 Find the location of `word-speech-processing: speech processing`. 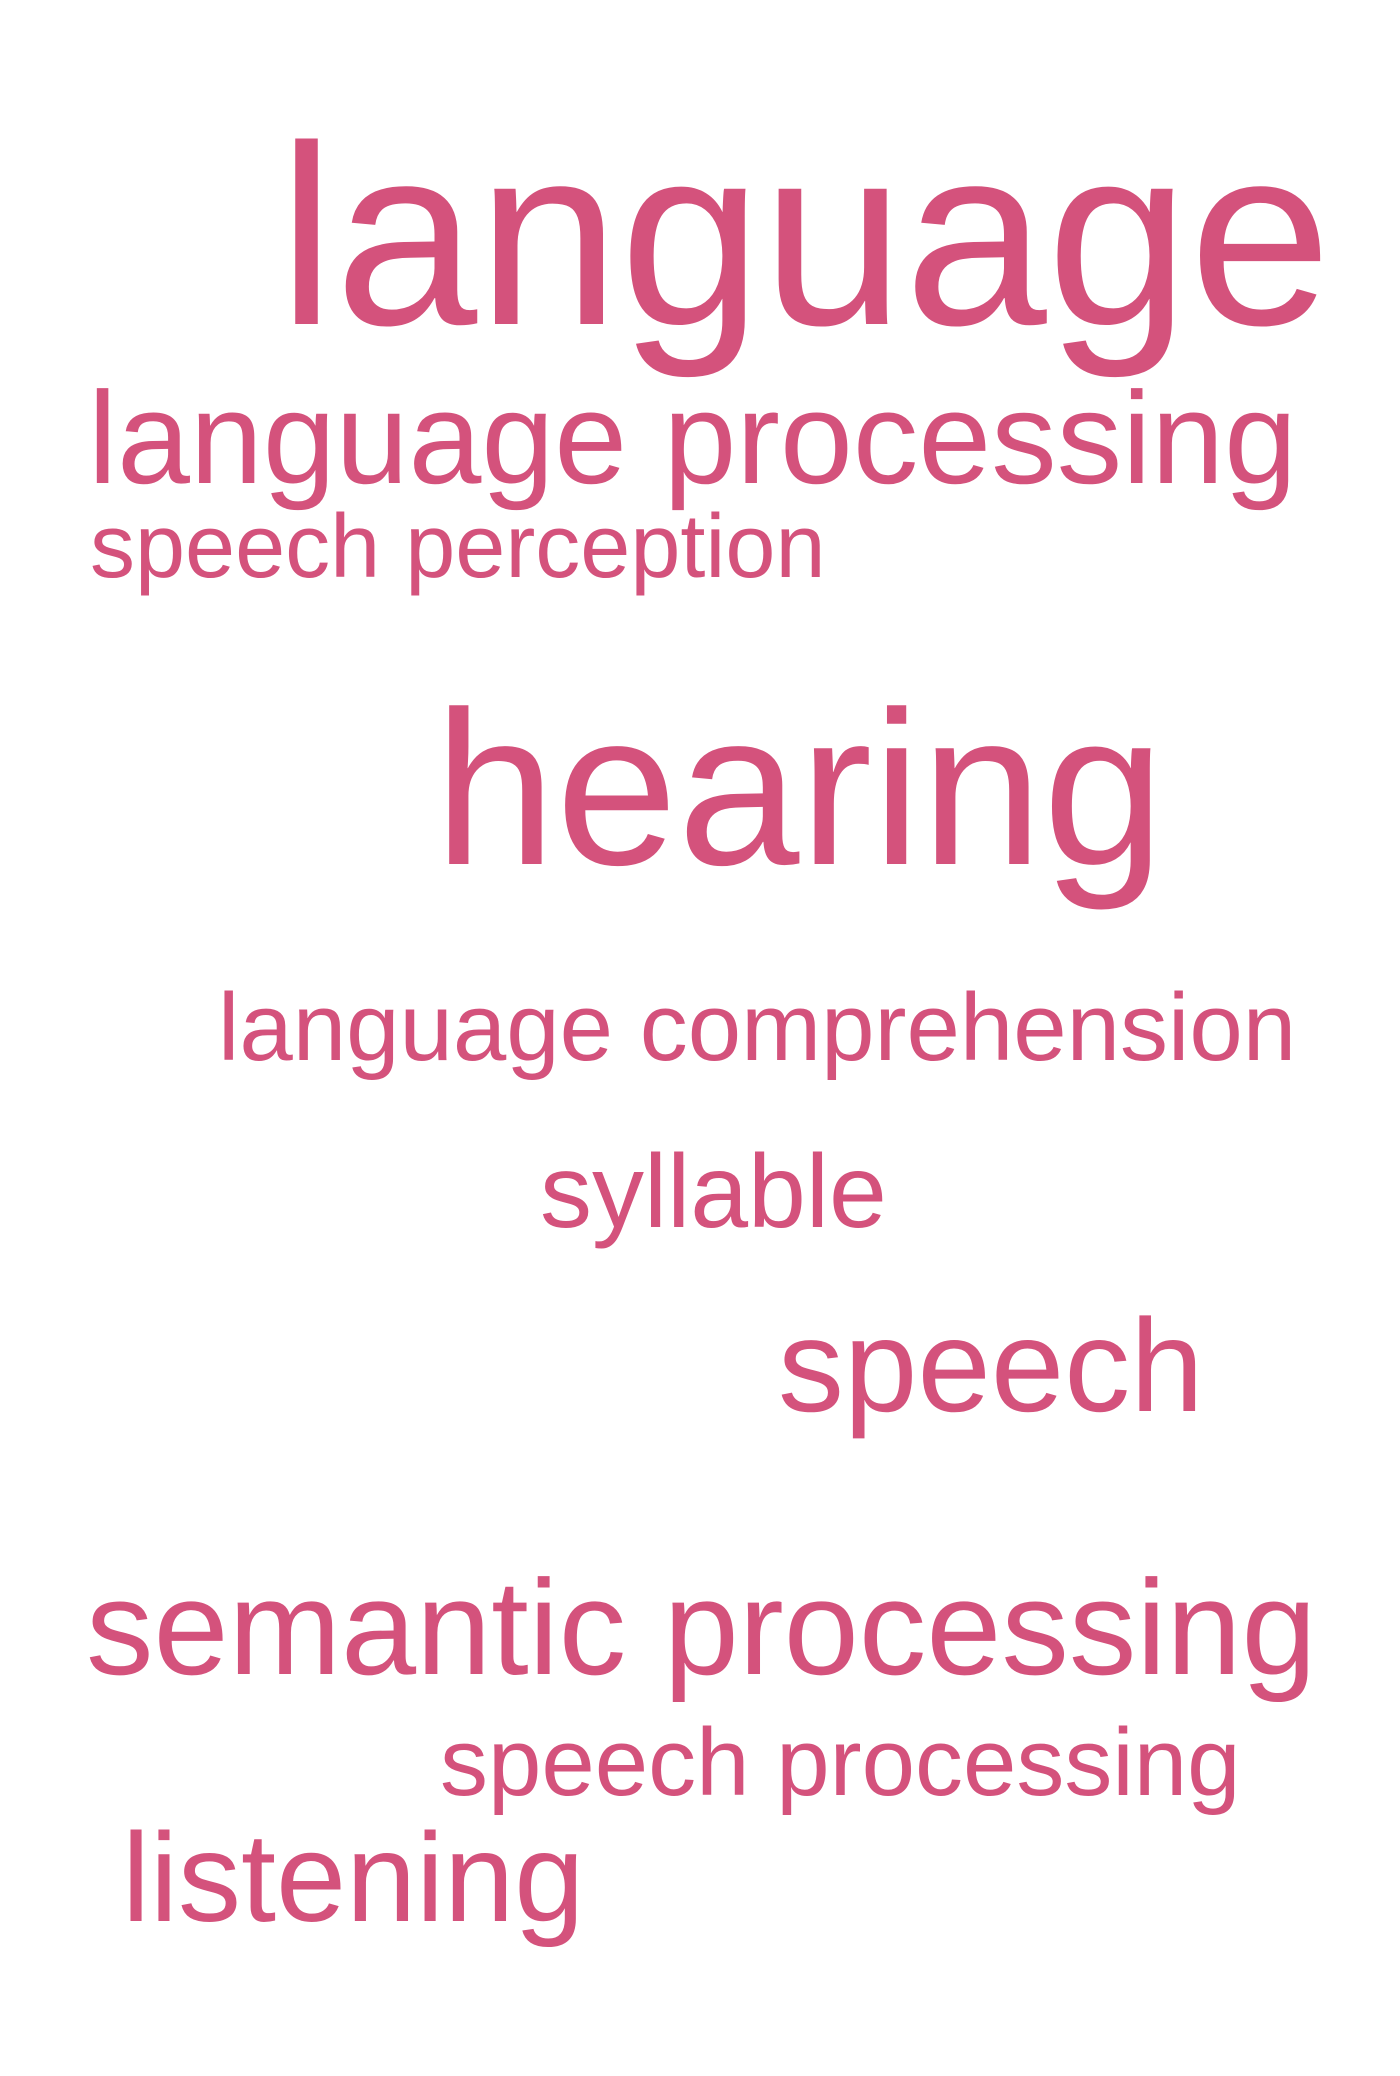

word-speech-processing: speech processing is located at coordinates (840, 1762).